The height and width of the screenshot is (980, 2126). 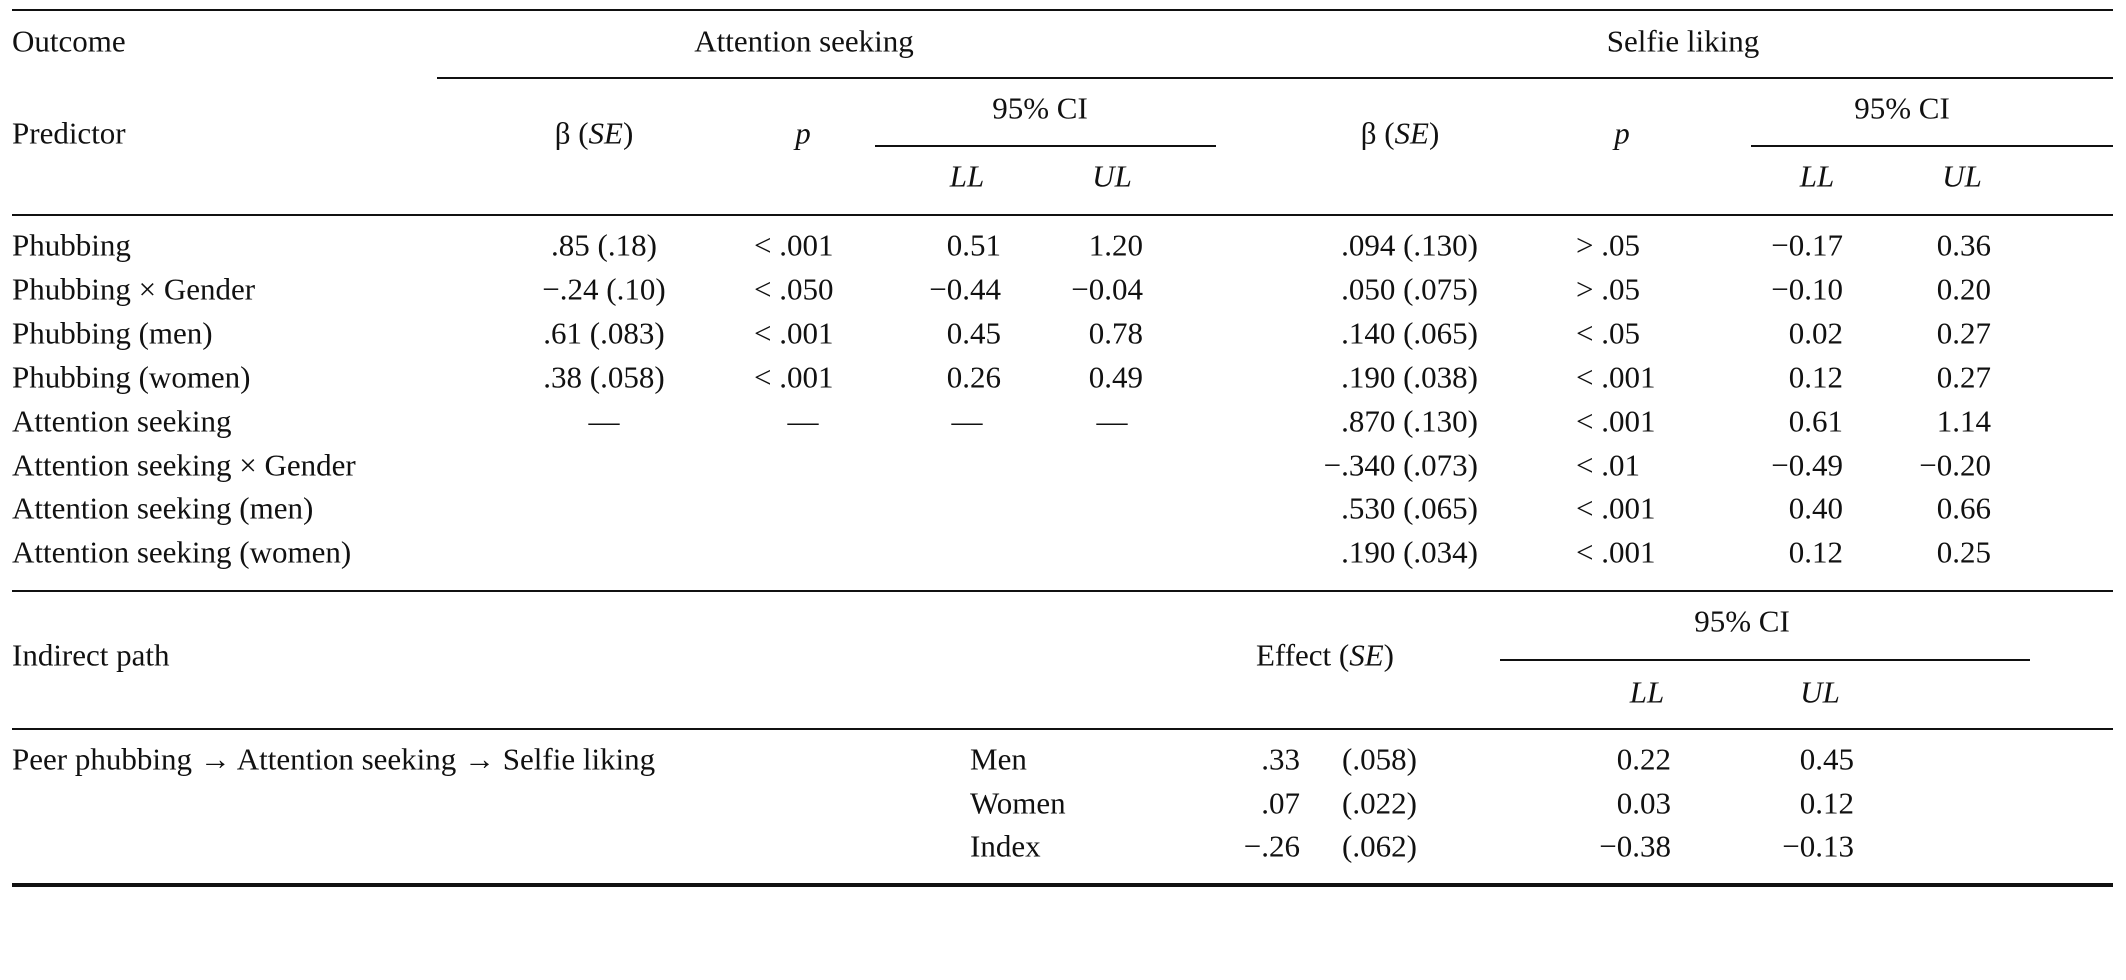 I want to click on beta-se-header-attention: β (SE), so click(x=594, y=133).